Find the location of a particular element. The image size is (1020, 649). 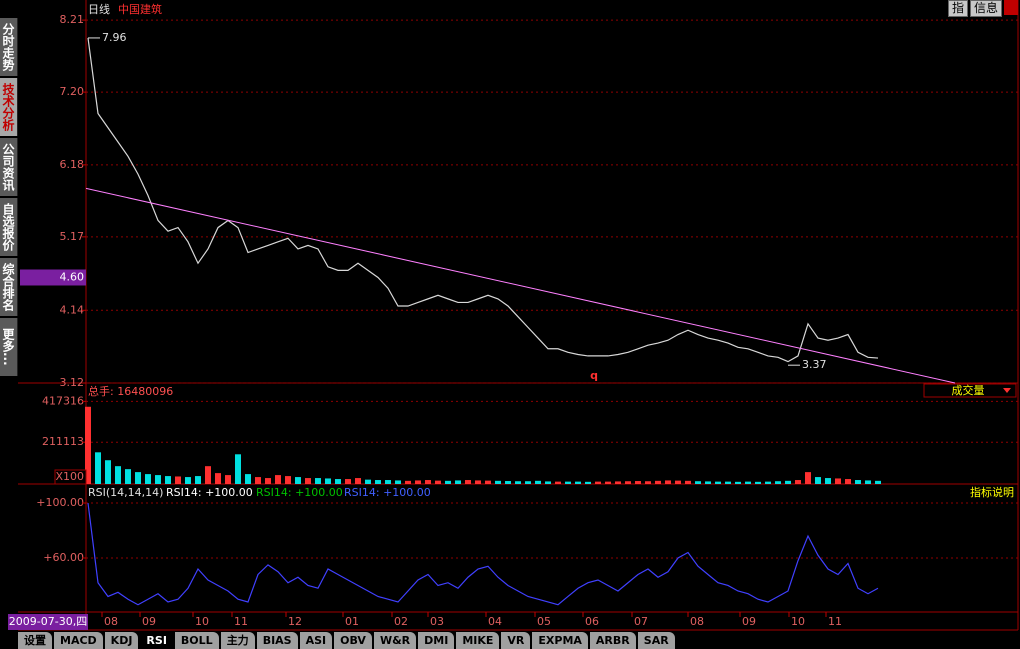

bottom-tab: ARBR is located at coordinates (612, 640).